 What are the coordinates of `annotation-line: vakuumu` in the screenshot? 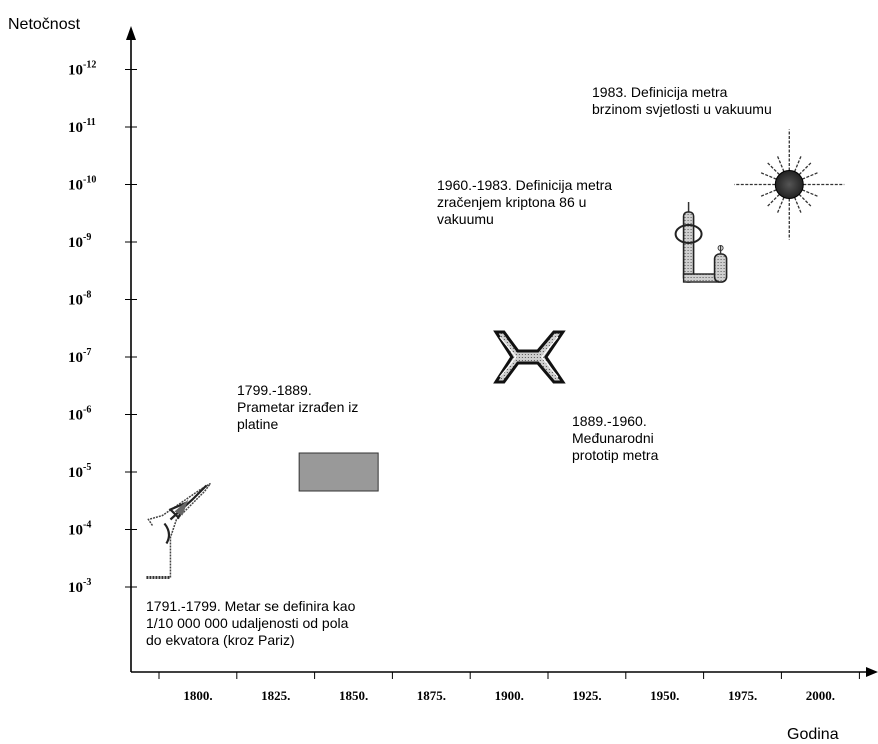 It's located at (465, 219).